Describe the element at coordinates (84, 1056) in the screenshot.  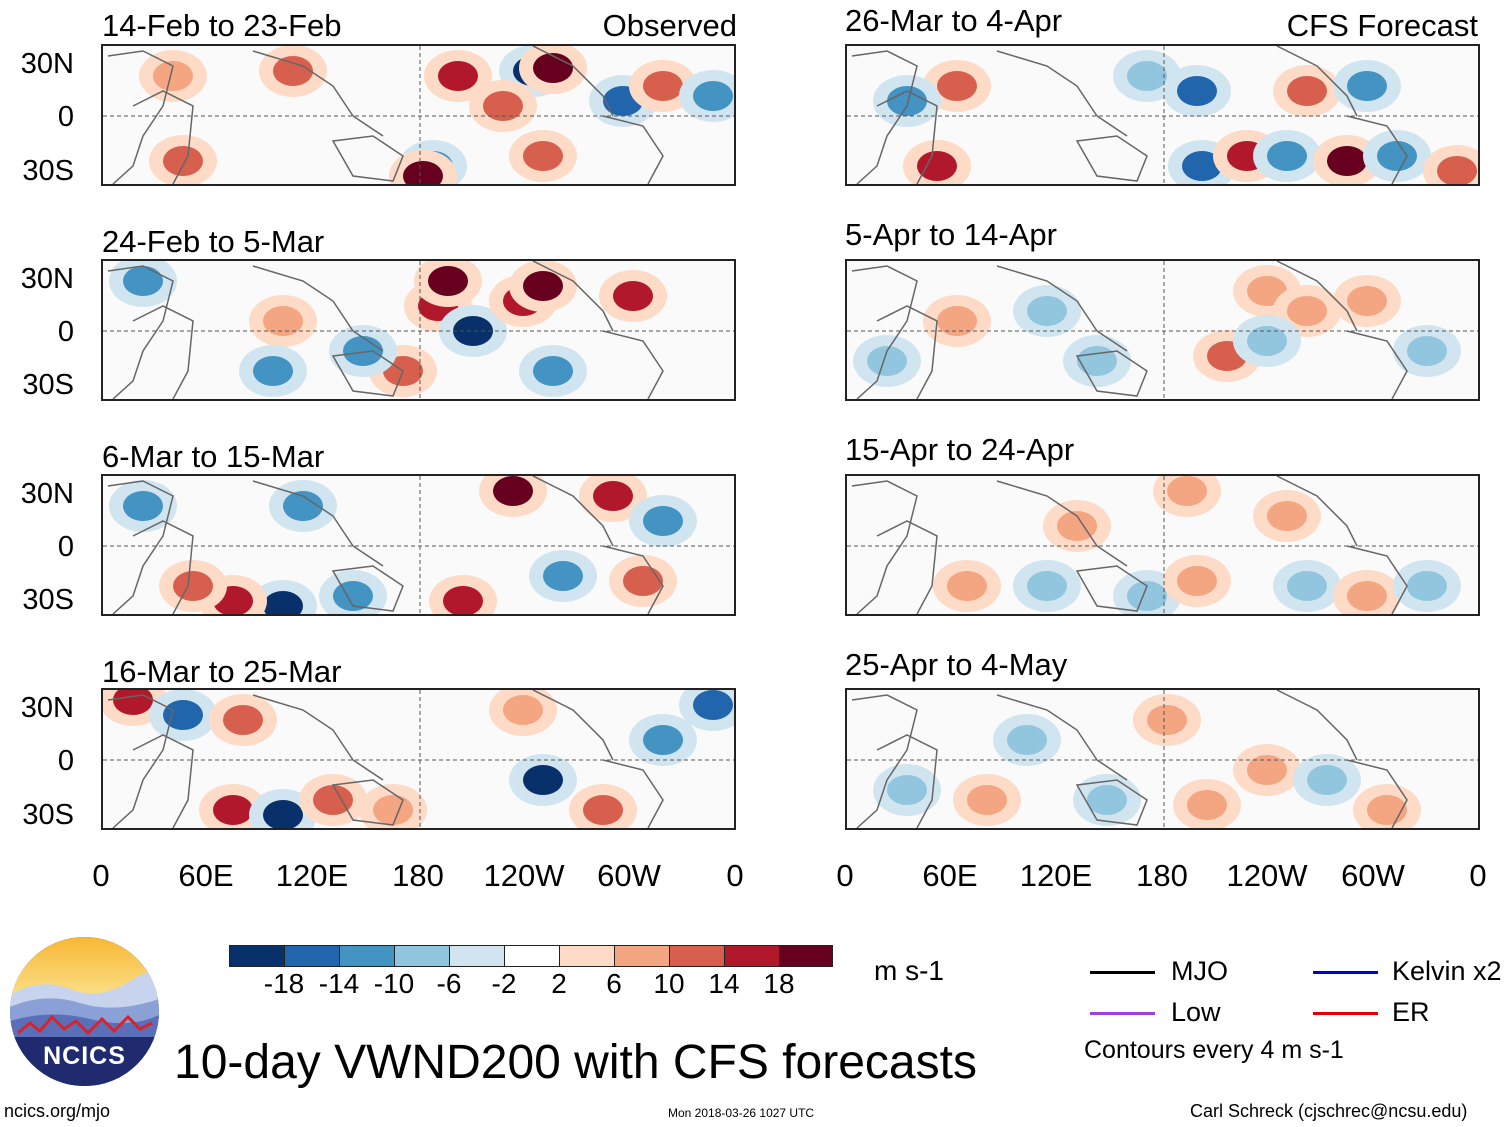
I see `logo-text: NCICS` at that location.